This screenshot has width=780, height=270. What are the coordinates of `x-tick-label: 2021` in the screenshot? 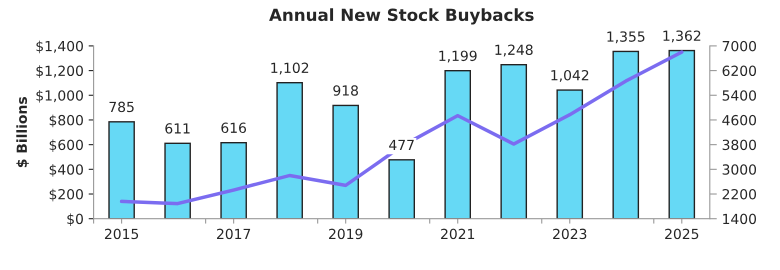 It's located at (457, 234).